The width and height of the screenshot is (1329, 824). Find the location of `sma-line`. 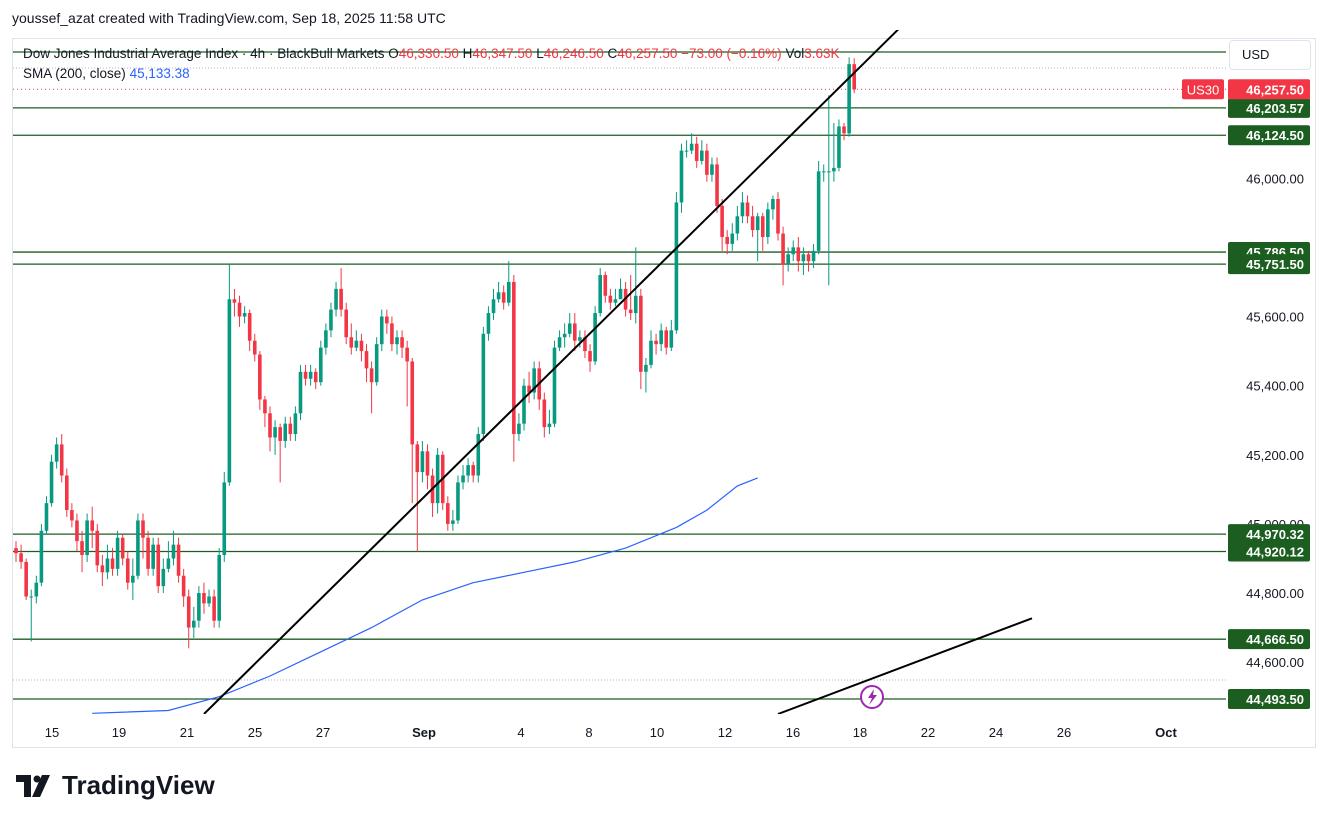

sma-line is located at coordinates (425, 595).